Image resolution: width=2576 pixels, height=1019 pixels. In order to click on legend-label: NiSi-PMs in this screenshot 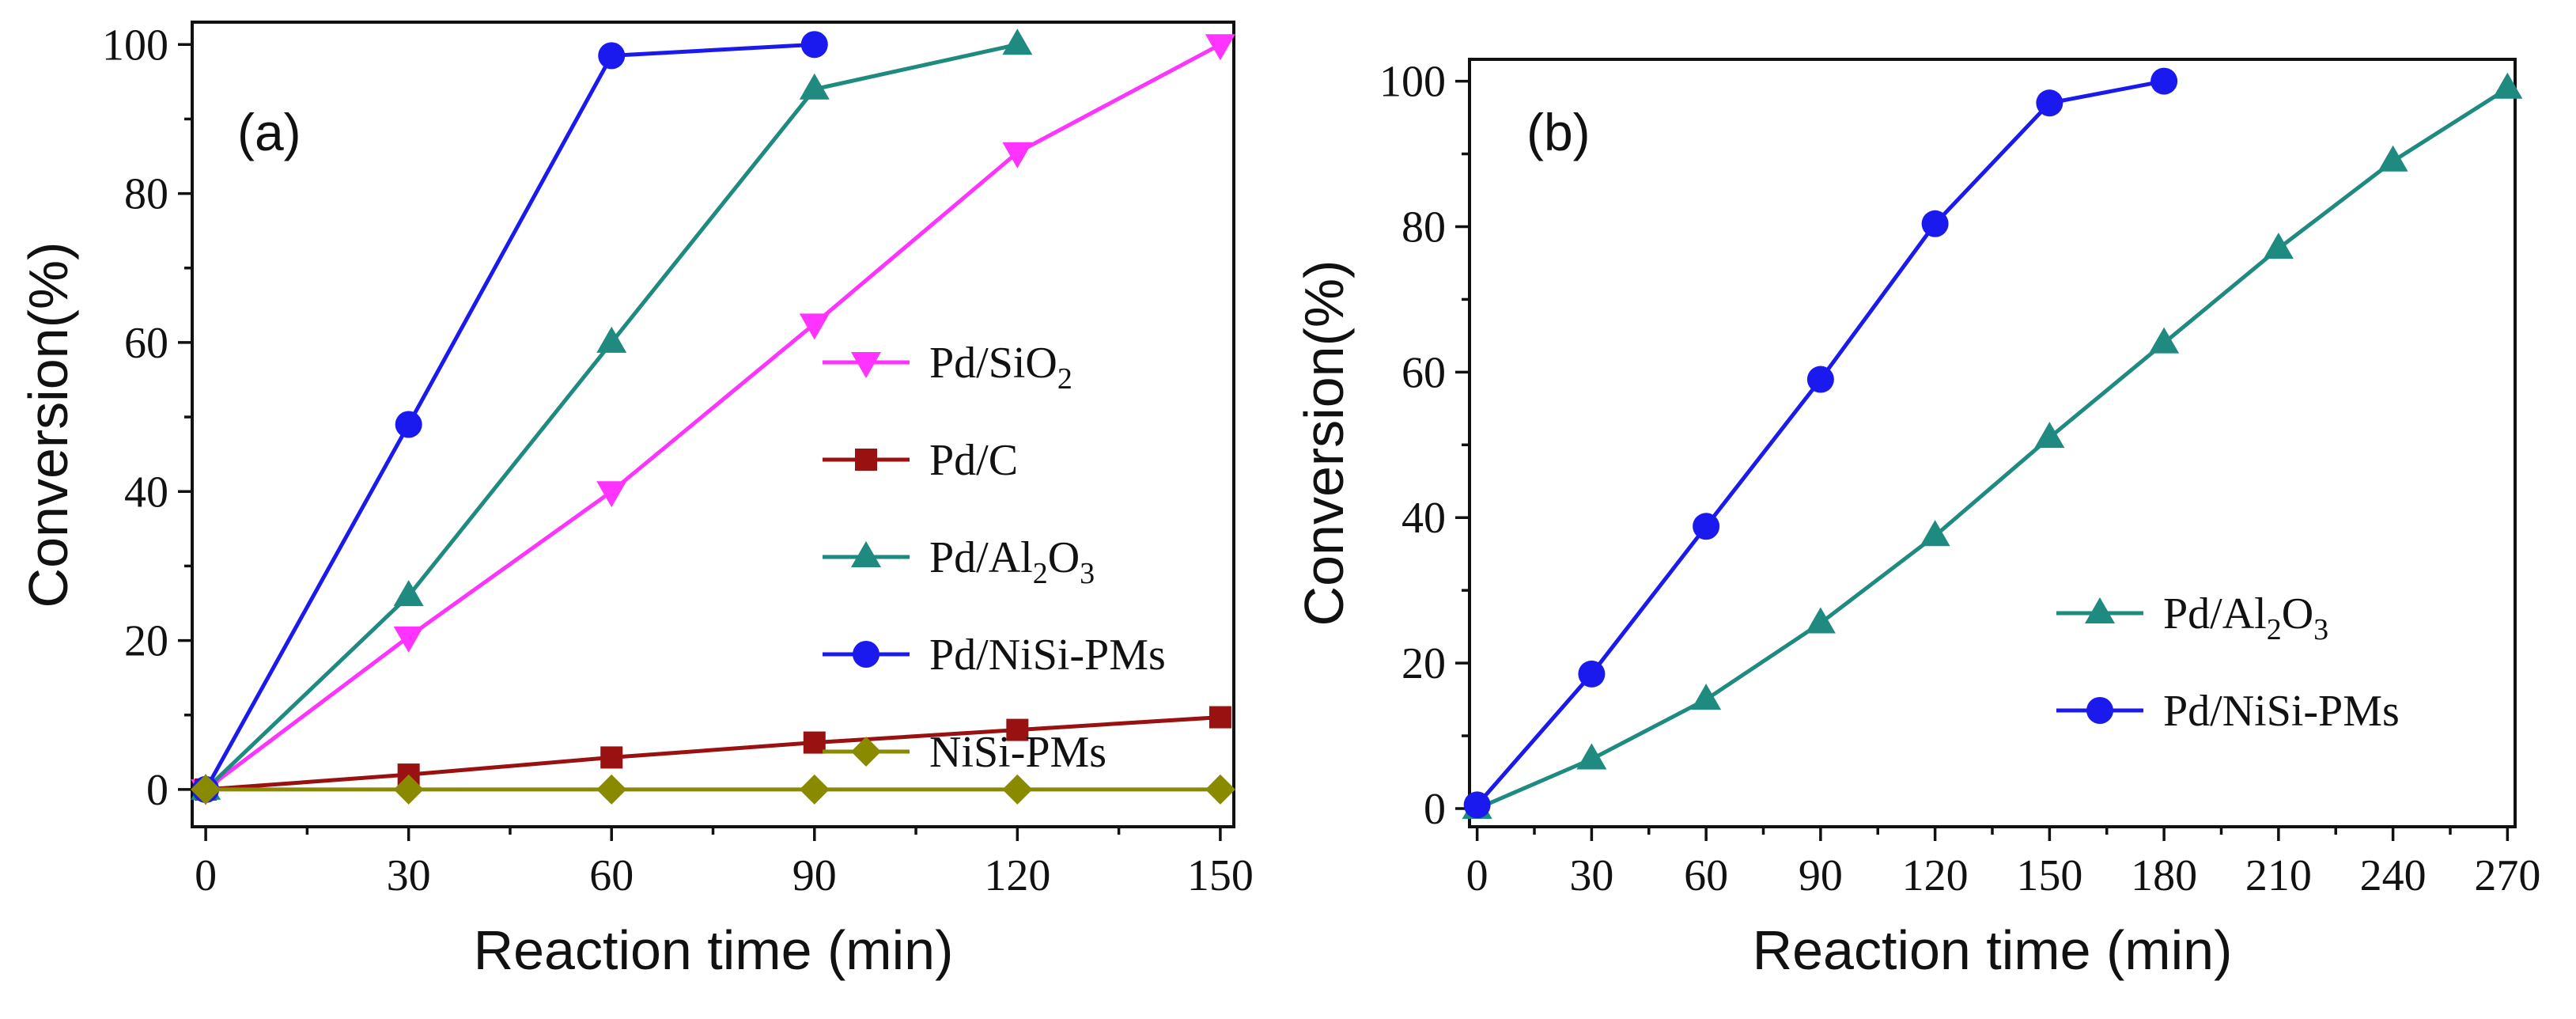, I will do `click(1017, 752)`.